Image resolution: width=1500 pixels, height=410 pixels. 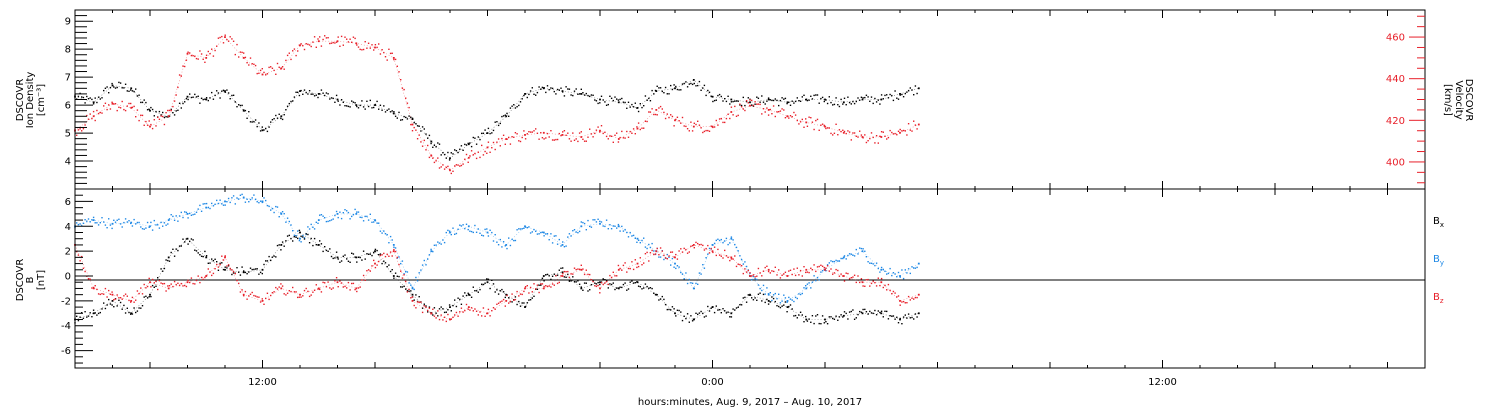 What do you see at coordinates (66, 351) in the screenshot?
I see `b-tick-label: -6` at bounding box center [66, 351].